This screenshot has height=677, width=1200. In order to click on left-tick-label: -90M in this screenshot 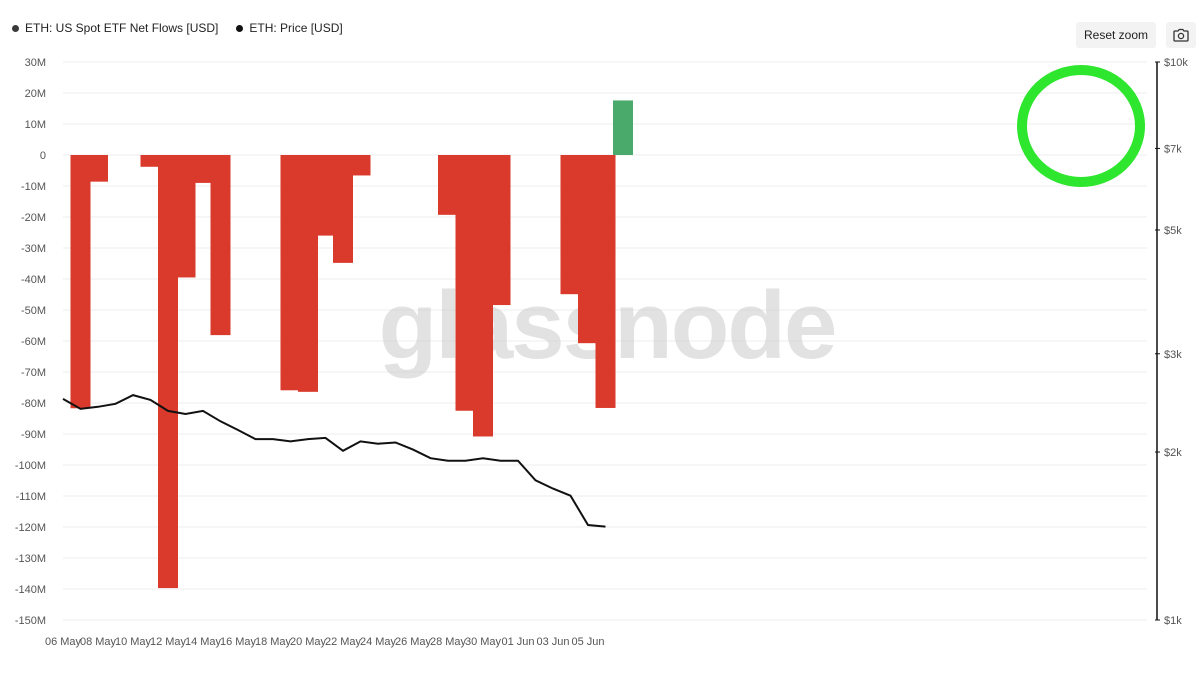, I will do `click(33, 435)`.